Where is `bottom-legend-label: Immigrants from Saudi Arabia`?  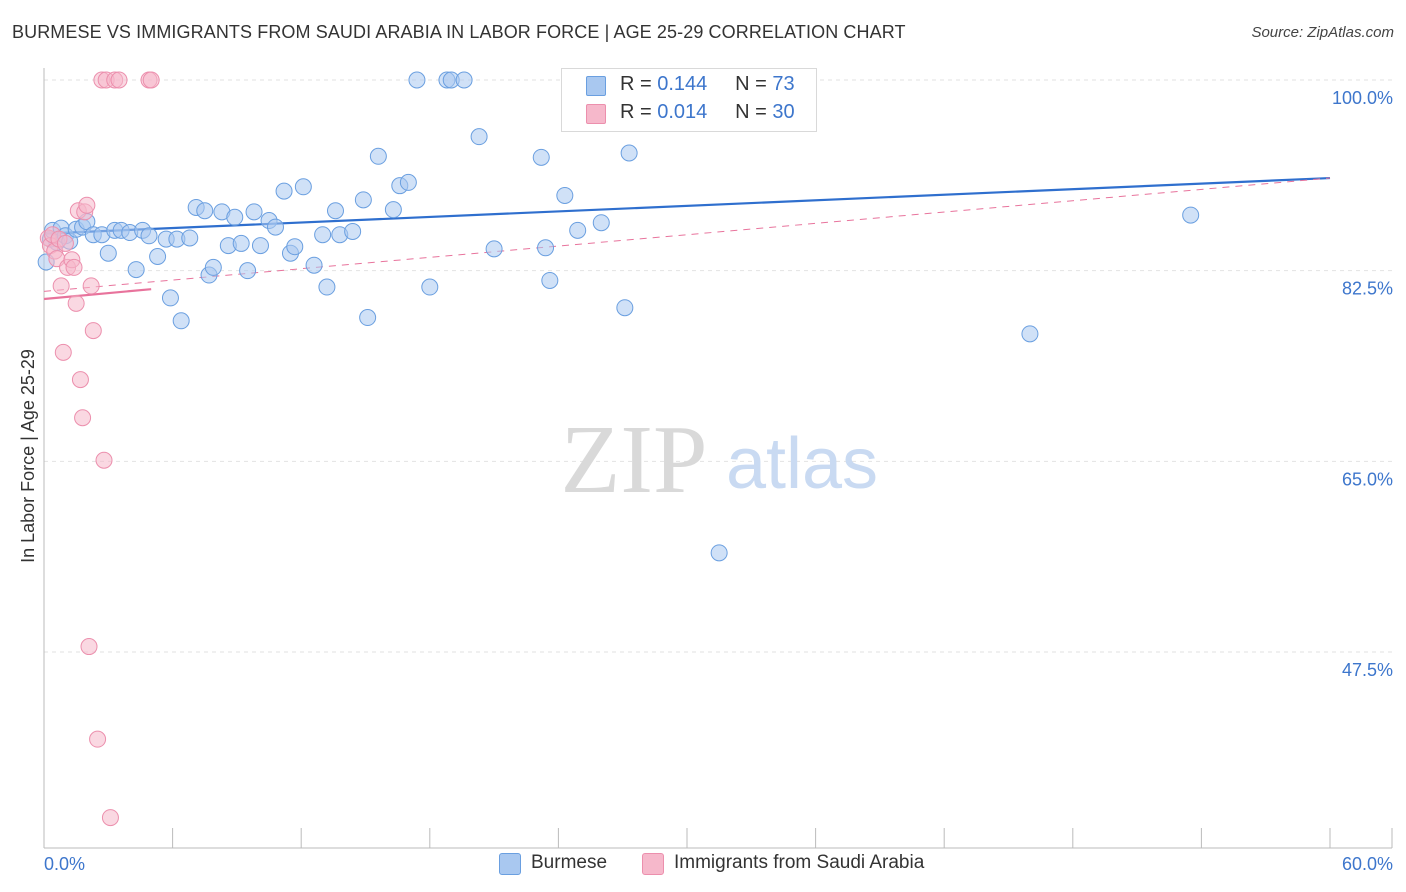 bottom-legend-label: Immigrants from Saudi Arabia is located at coordinates (799, 862).